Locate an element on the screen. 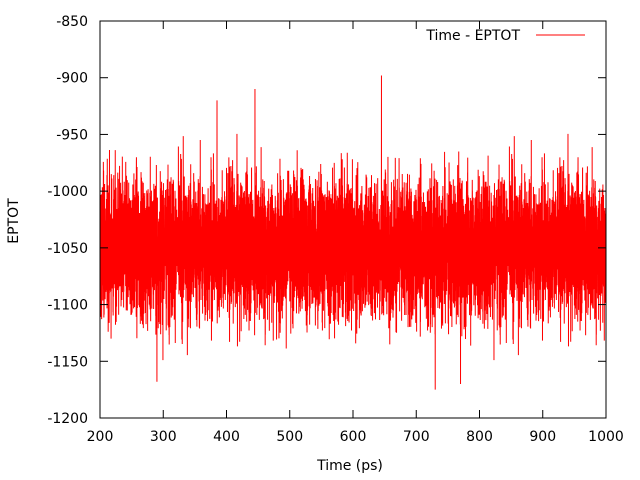  legend-label: Time - EPTOT is located at coordinates (472, 36).